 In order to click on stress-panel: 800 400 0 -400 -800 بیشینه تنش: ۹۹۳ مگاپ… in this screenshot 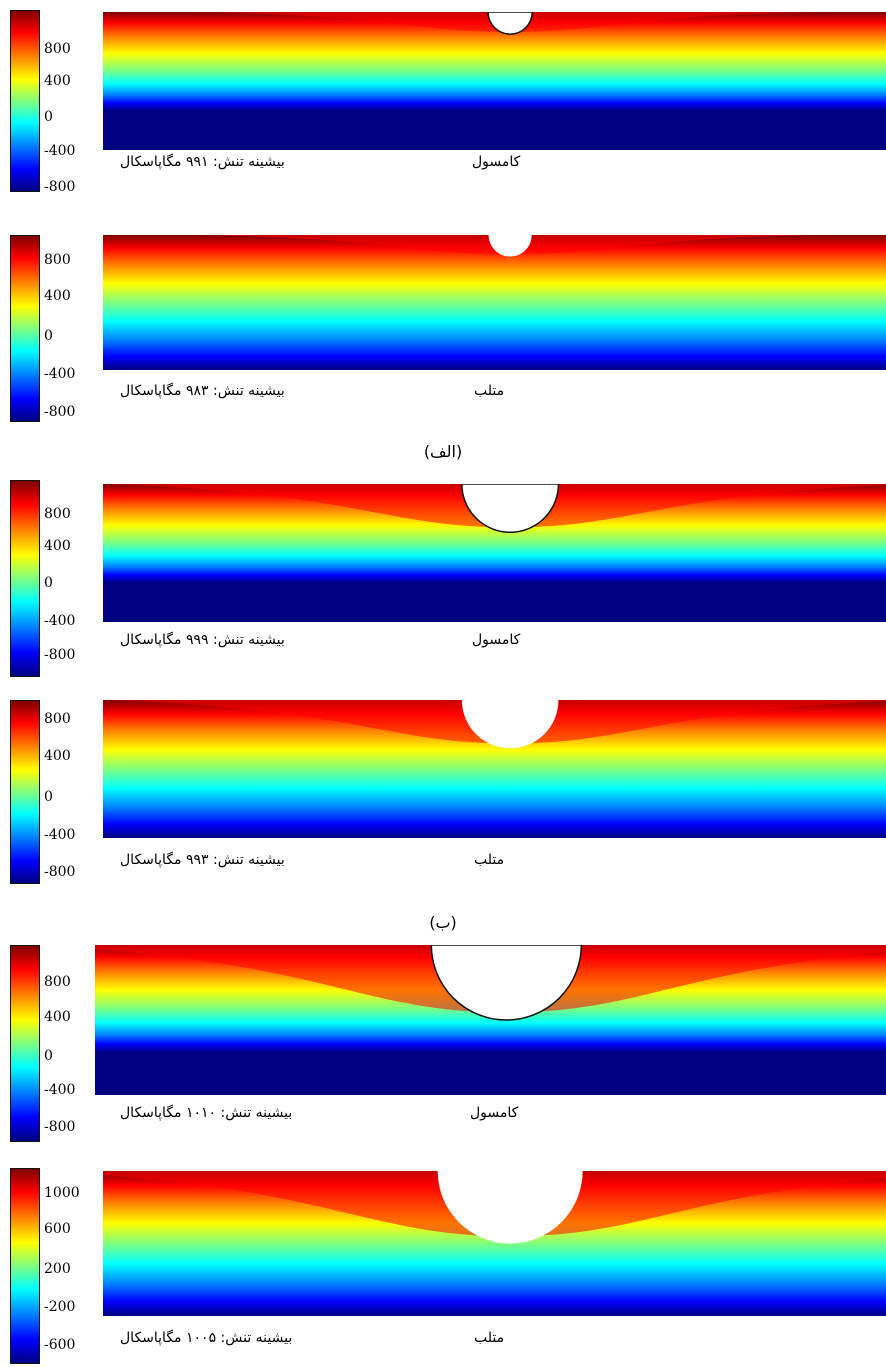, I will do `click(443, 792)`.